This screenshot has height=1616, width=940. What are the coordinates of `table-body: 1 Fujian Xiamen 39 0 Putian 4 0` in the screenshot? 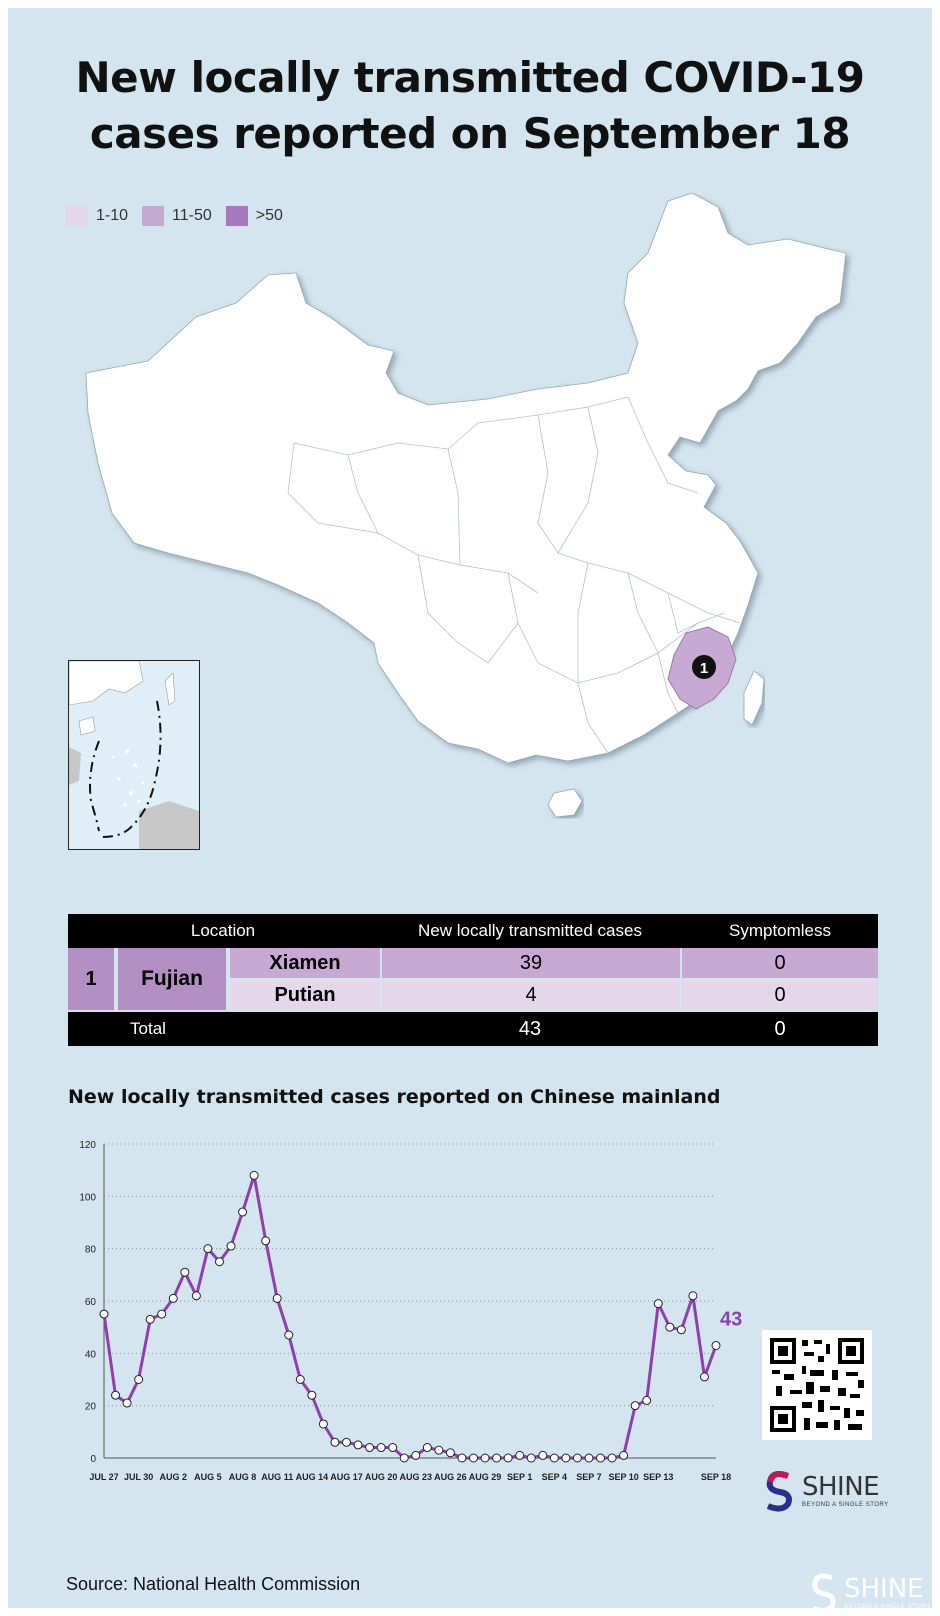 It's located at (473, 979).